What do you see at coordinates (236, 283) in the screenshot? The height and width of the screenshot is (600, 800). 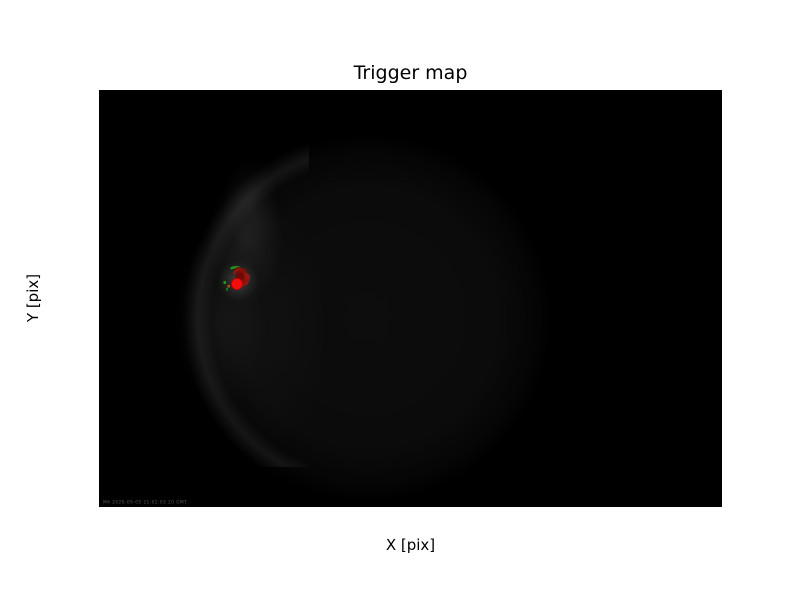 I see `detection-bright-core` at bounding box center [236, 283].